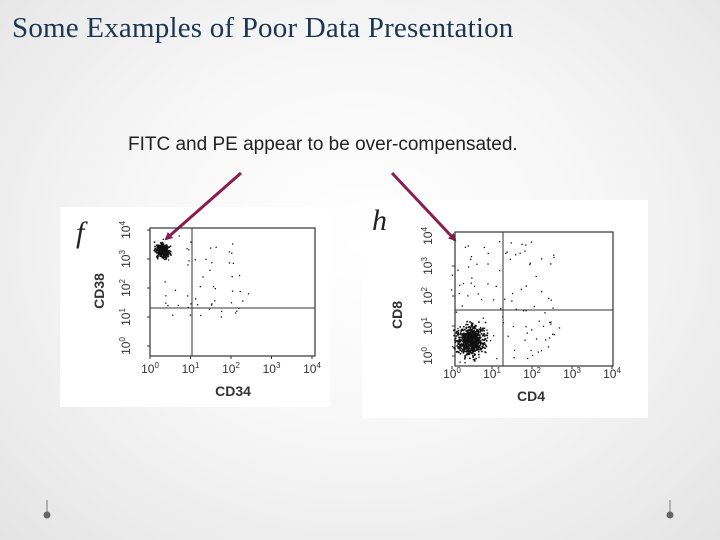  I want to click on tick-label: 102, so click(231, 368).